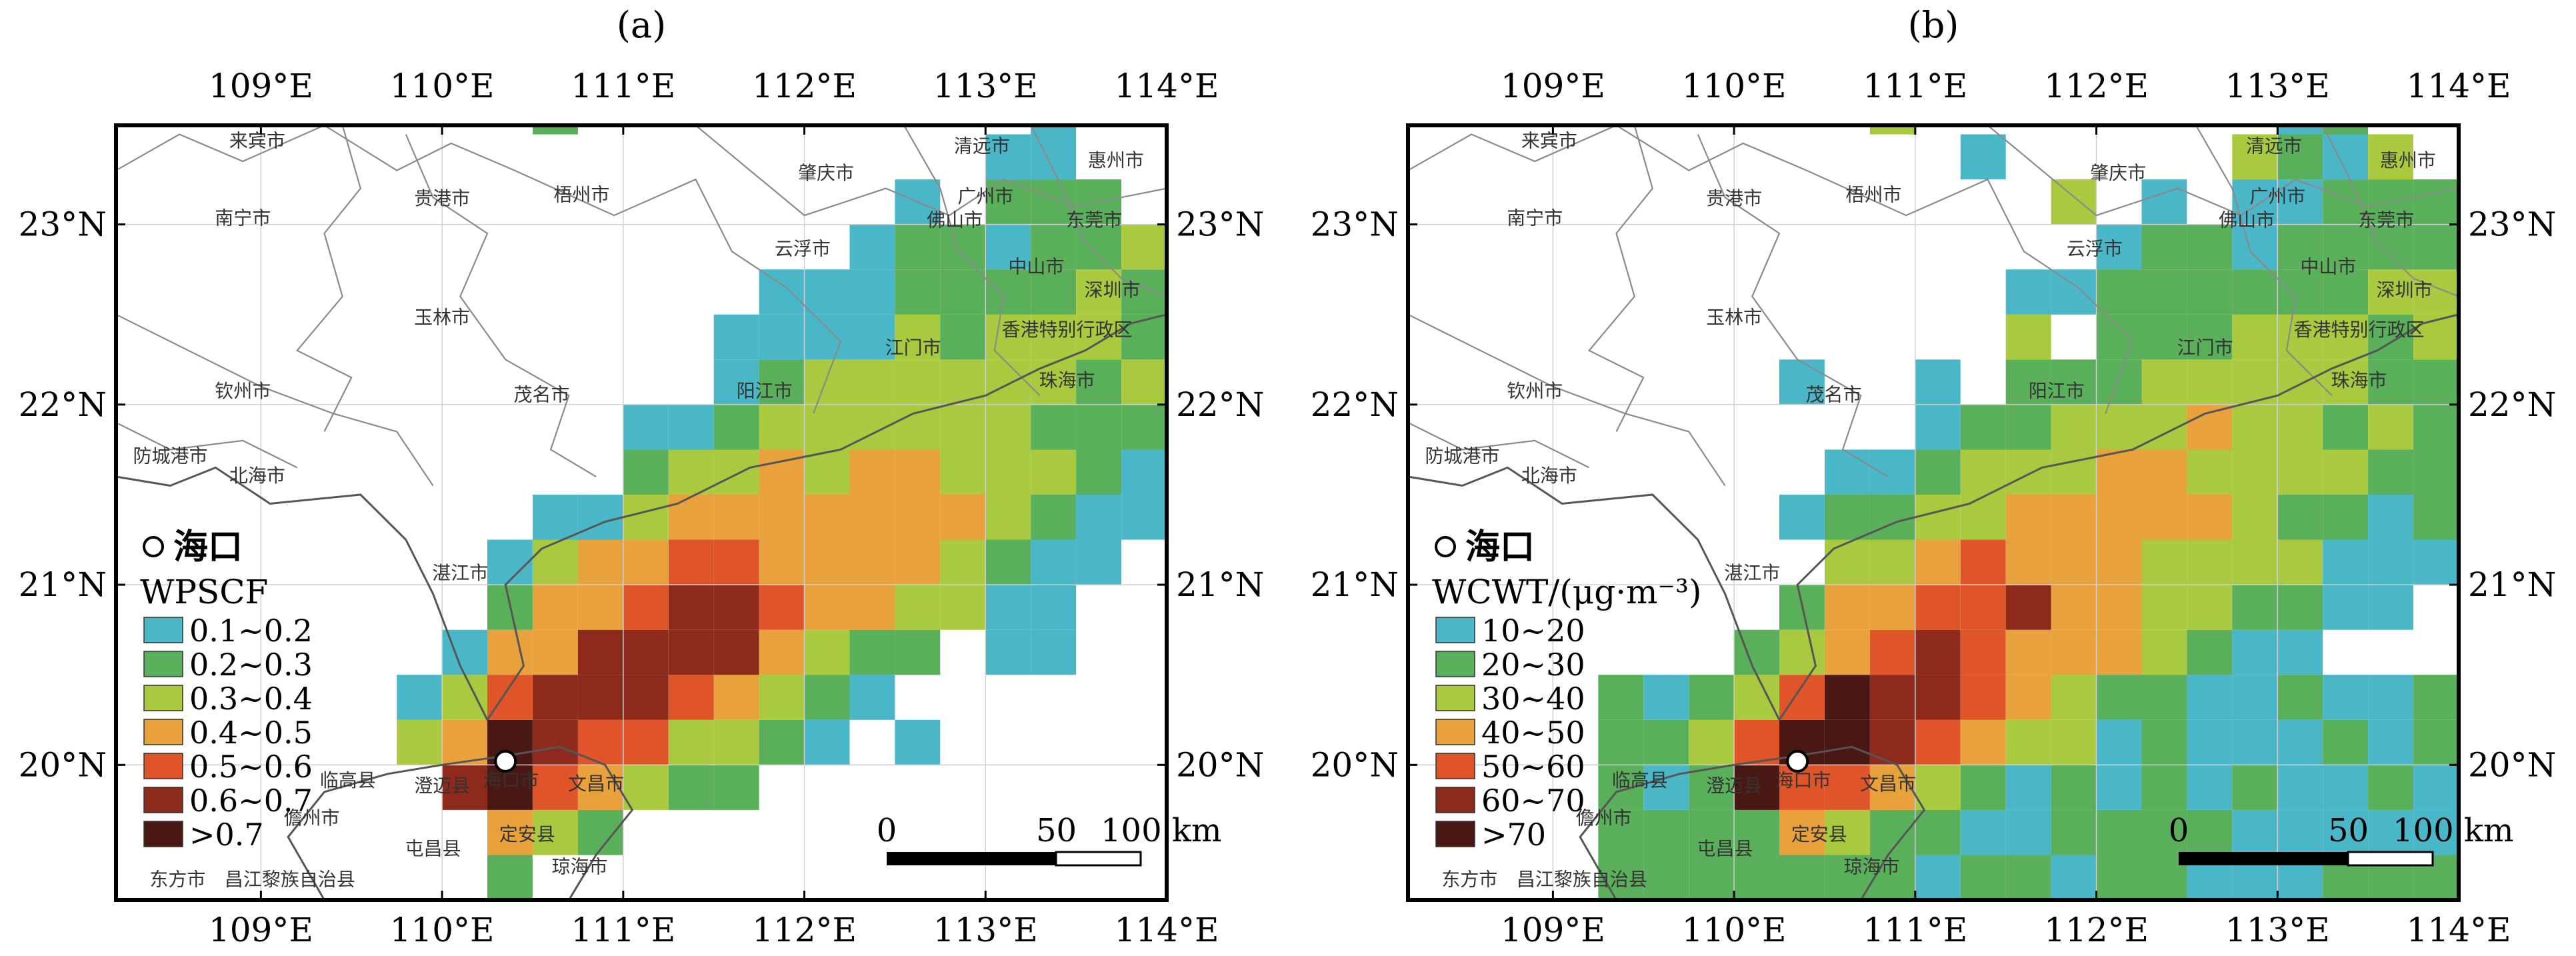  I want to click on city-label: 阳江市, so click(765, 391).